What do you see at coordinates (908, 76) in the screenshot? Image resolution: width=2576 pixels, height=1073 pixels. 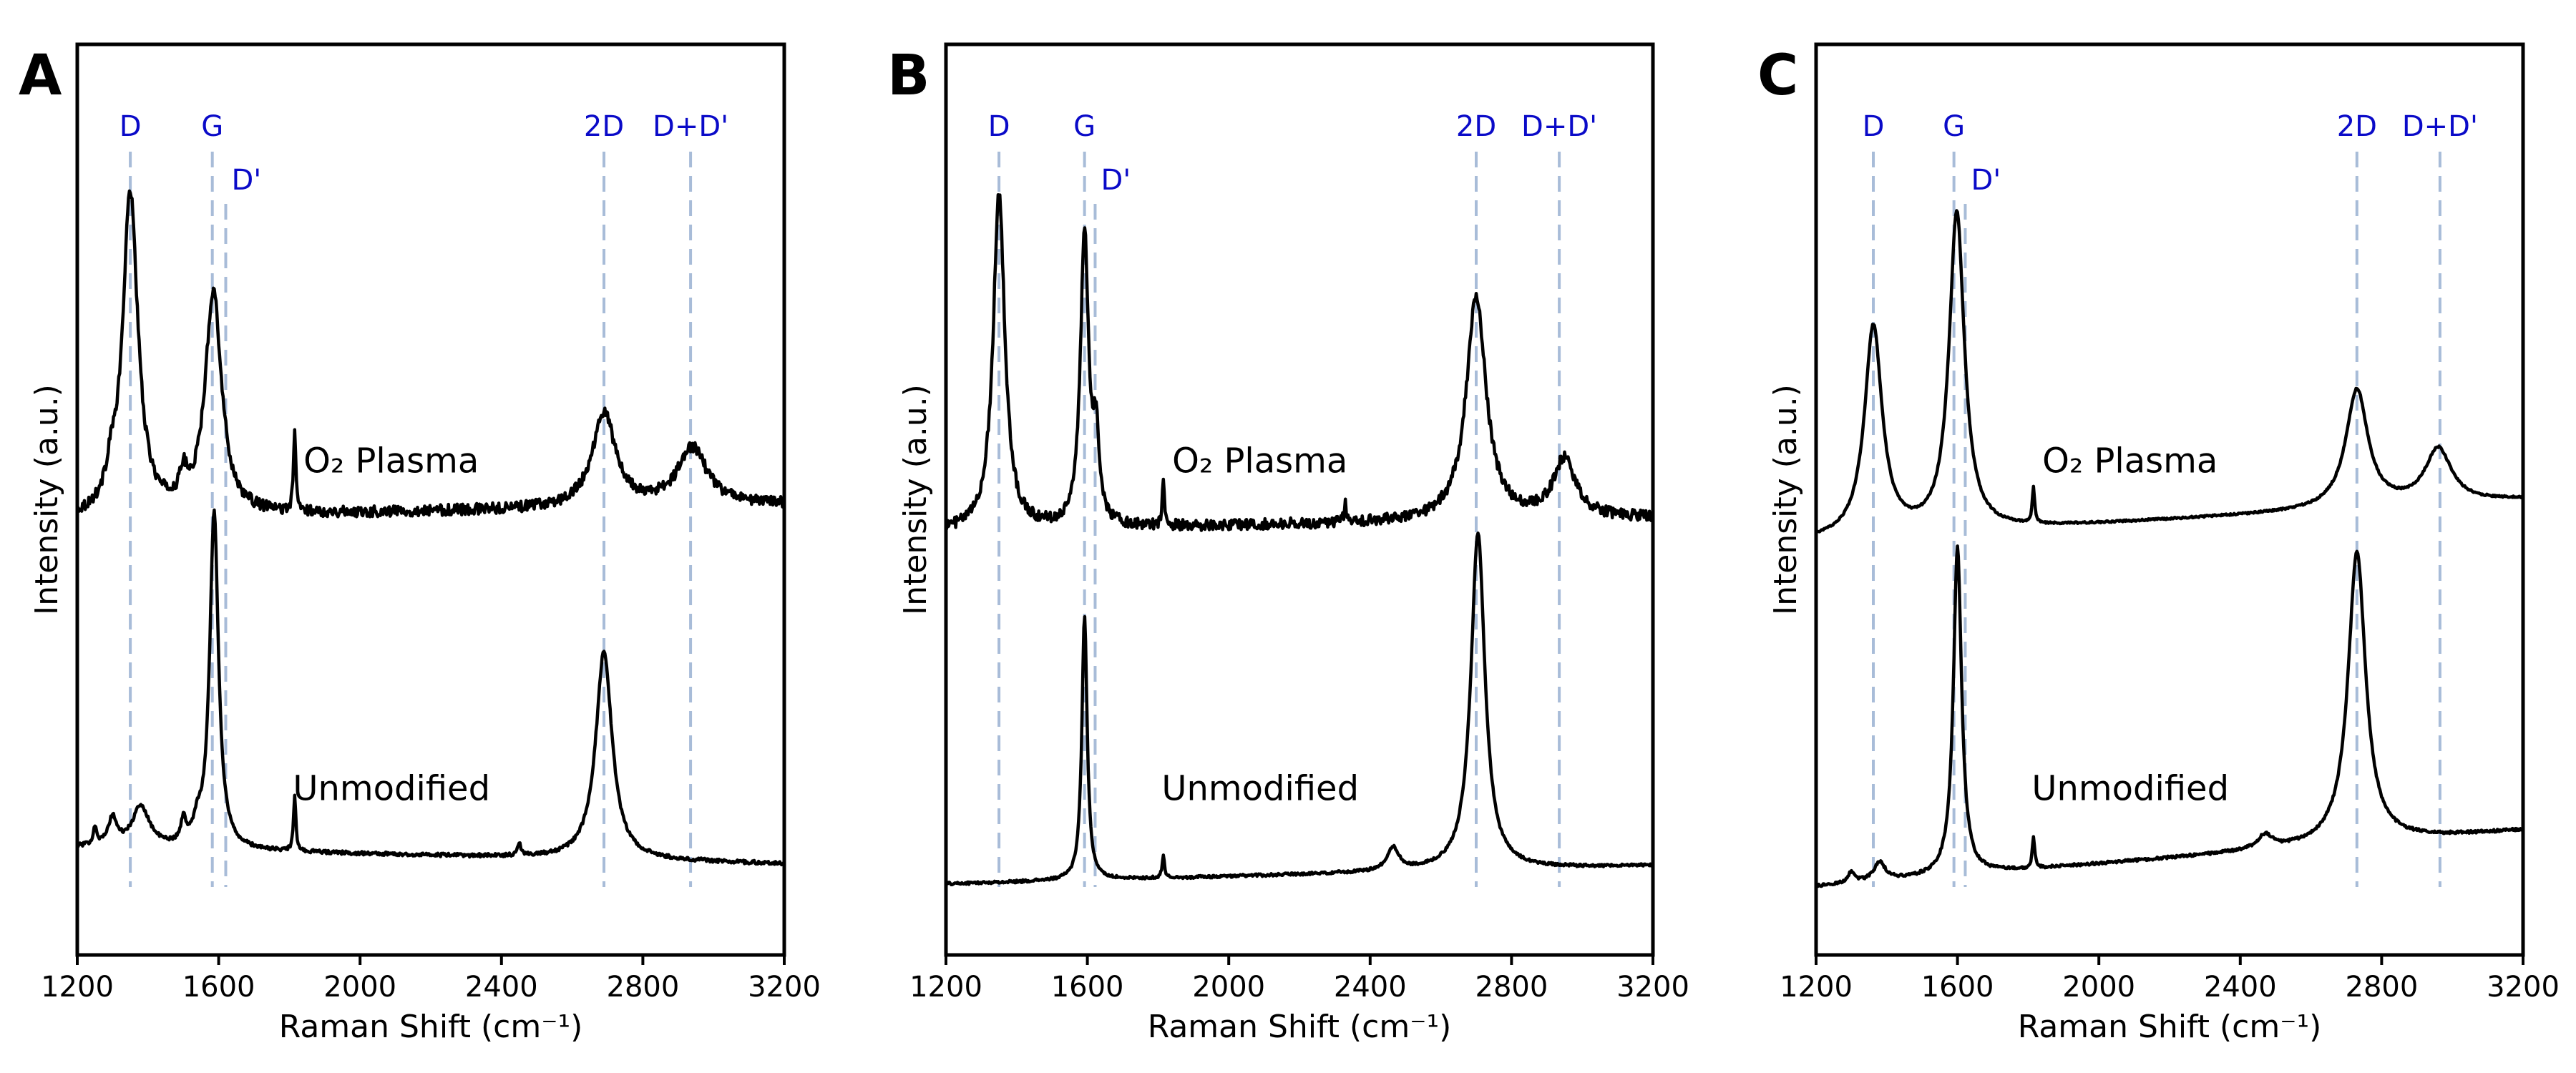 I see `panel-letter: B` at bounding box center [908, 76].